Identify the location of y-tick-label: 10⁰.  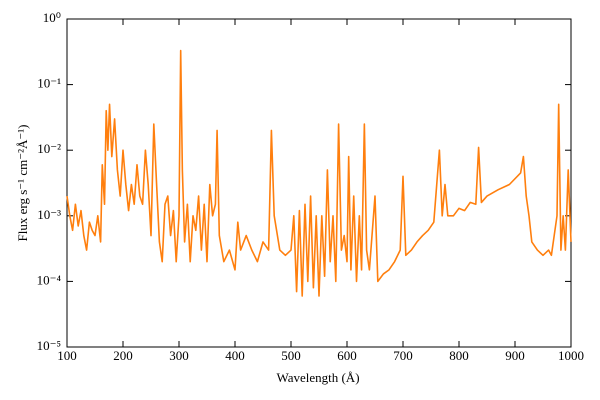
(52, 17).